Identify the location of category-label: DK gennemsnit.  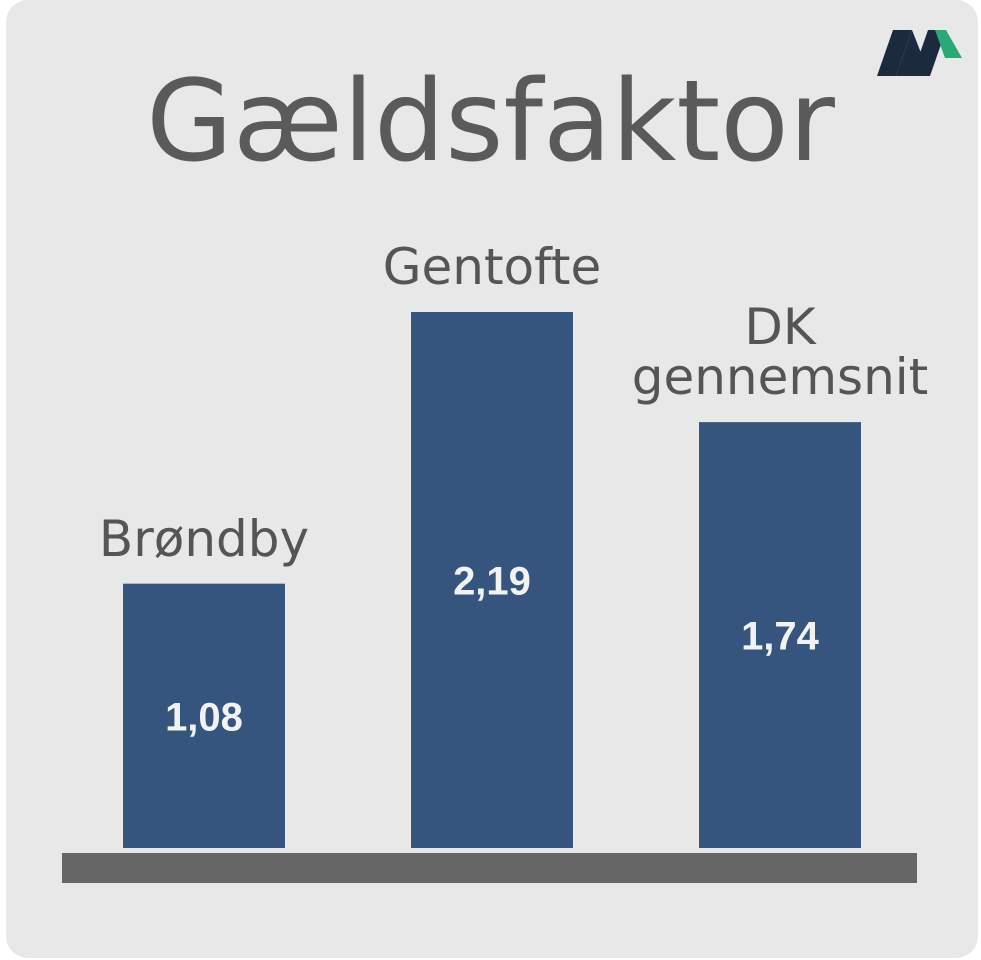
(780, 352).